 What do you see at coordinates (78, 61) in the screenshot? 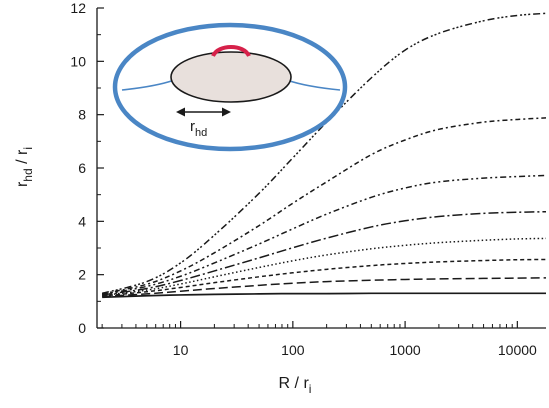
I see `y-tick-label: 10` at bounding box center [78, 61].